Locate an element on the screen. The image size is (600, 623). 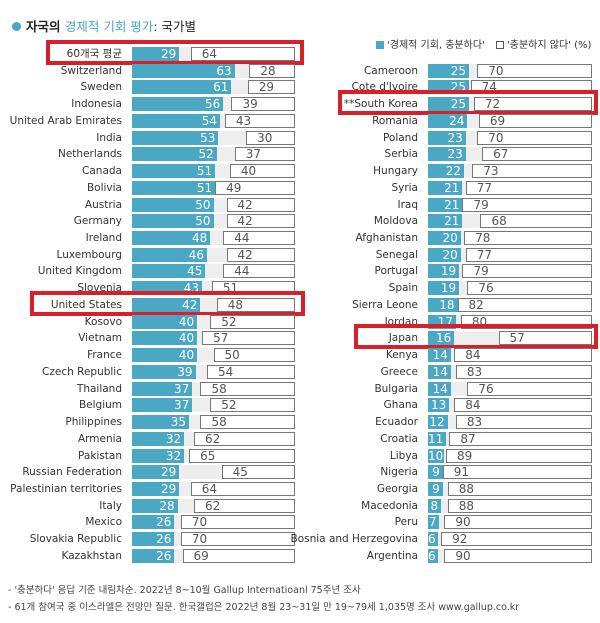
country-label: Macedonia is located at coordinates (389, 505).